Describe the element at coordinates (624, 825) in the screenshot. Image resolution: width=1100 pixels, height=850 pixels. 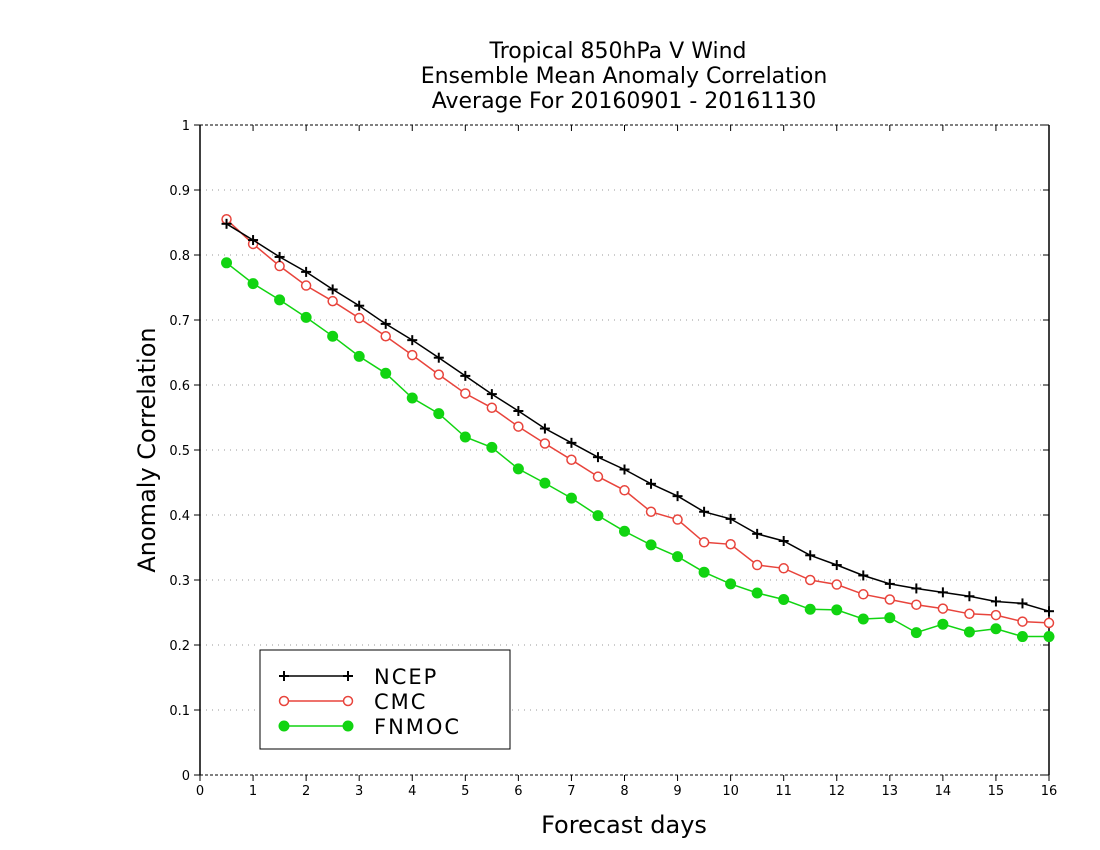
I see `x-axis-label: Forecast days` at that location.